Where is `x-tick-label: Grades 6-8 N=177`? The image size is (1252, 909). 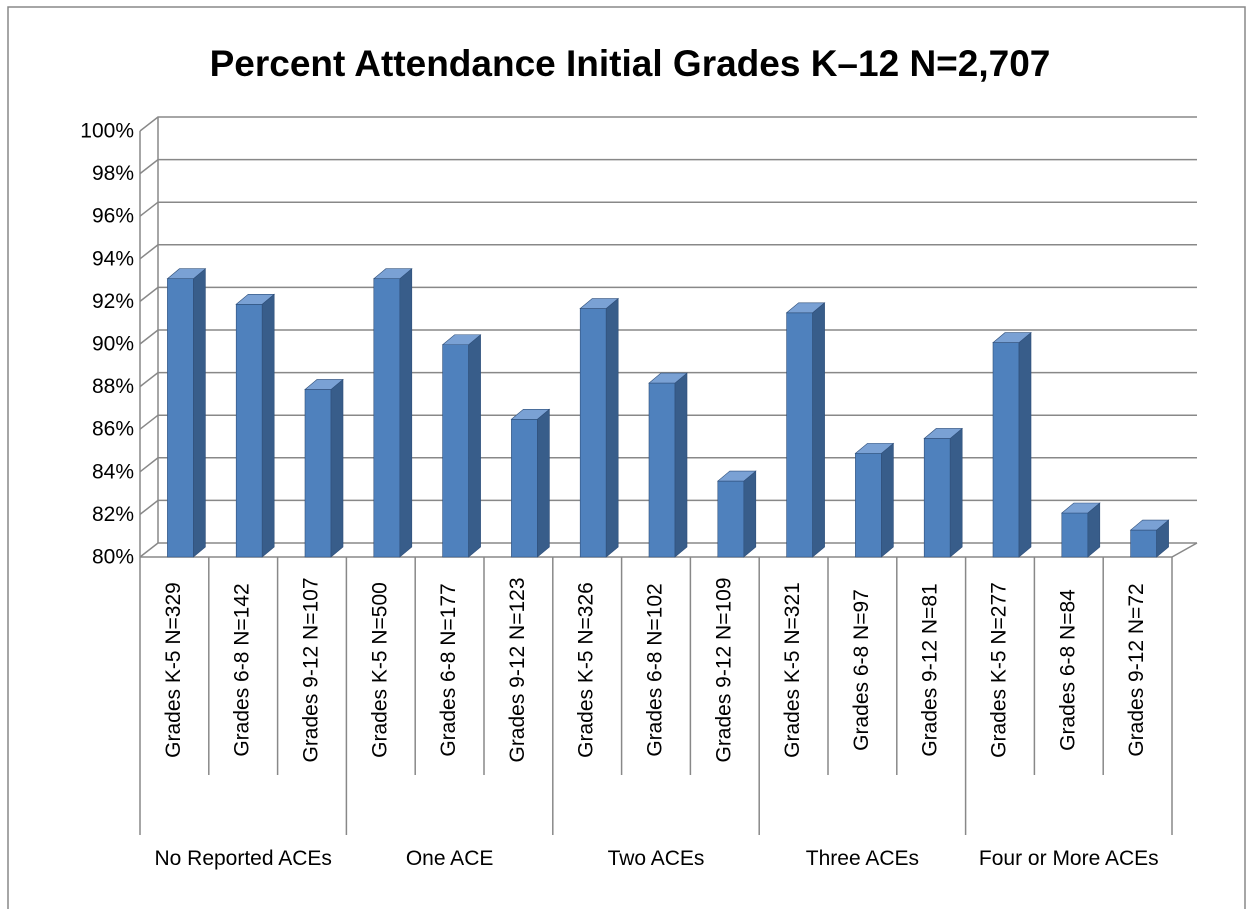
x-tick-label: Grades 6-8 N=177 is located at coordinates (448, 669).